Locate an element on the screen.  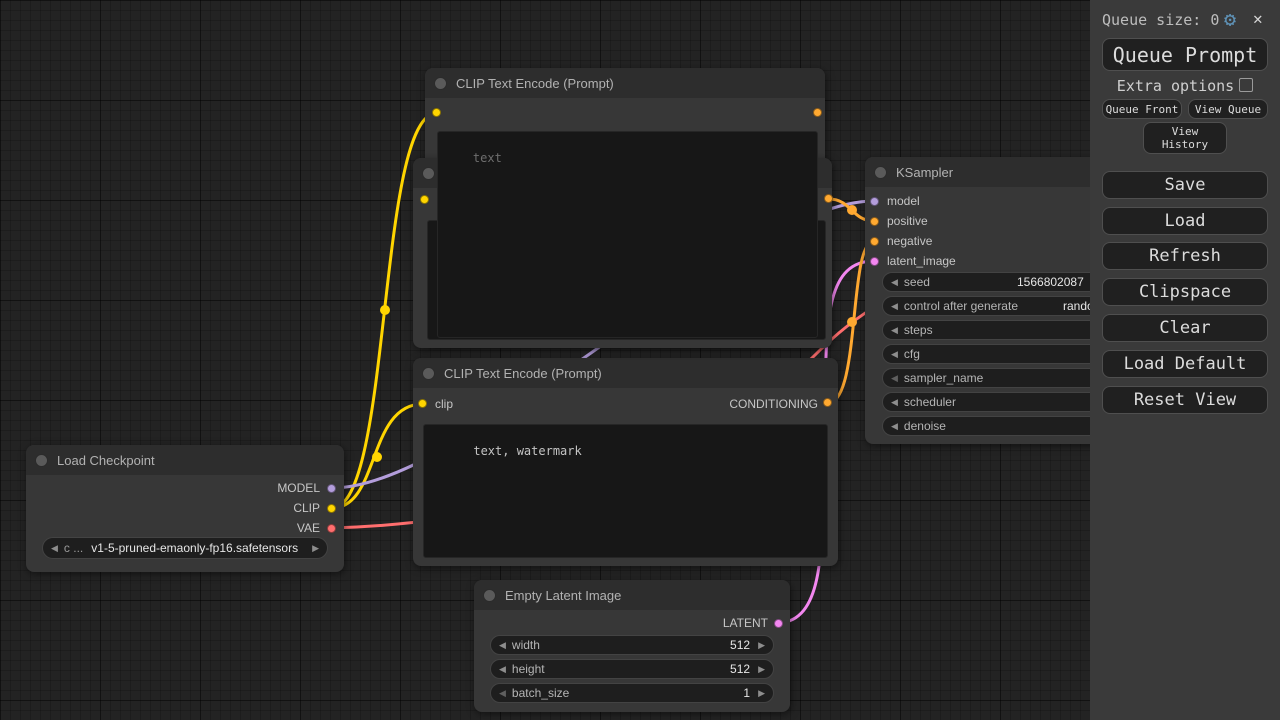
settings-gear-icon: ⚙ is located at coordinates (1230, 19).